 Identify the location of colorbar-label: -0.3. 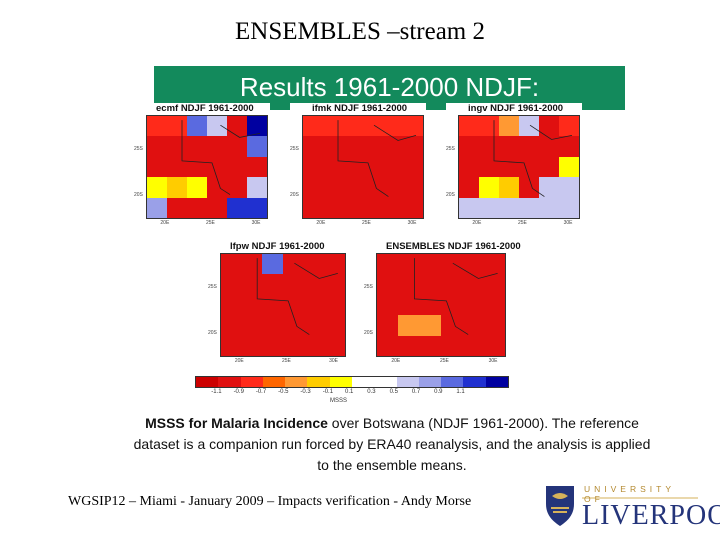
(305, 392).